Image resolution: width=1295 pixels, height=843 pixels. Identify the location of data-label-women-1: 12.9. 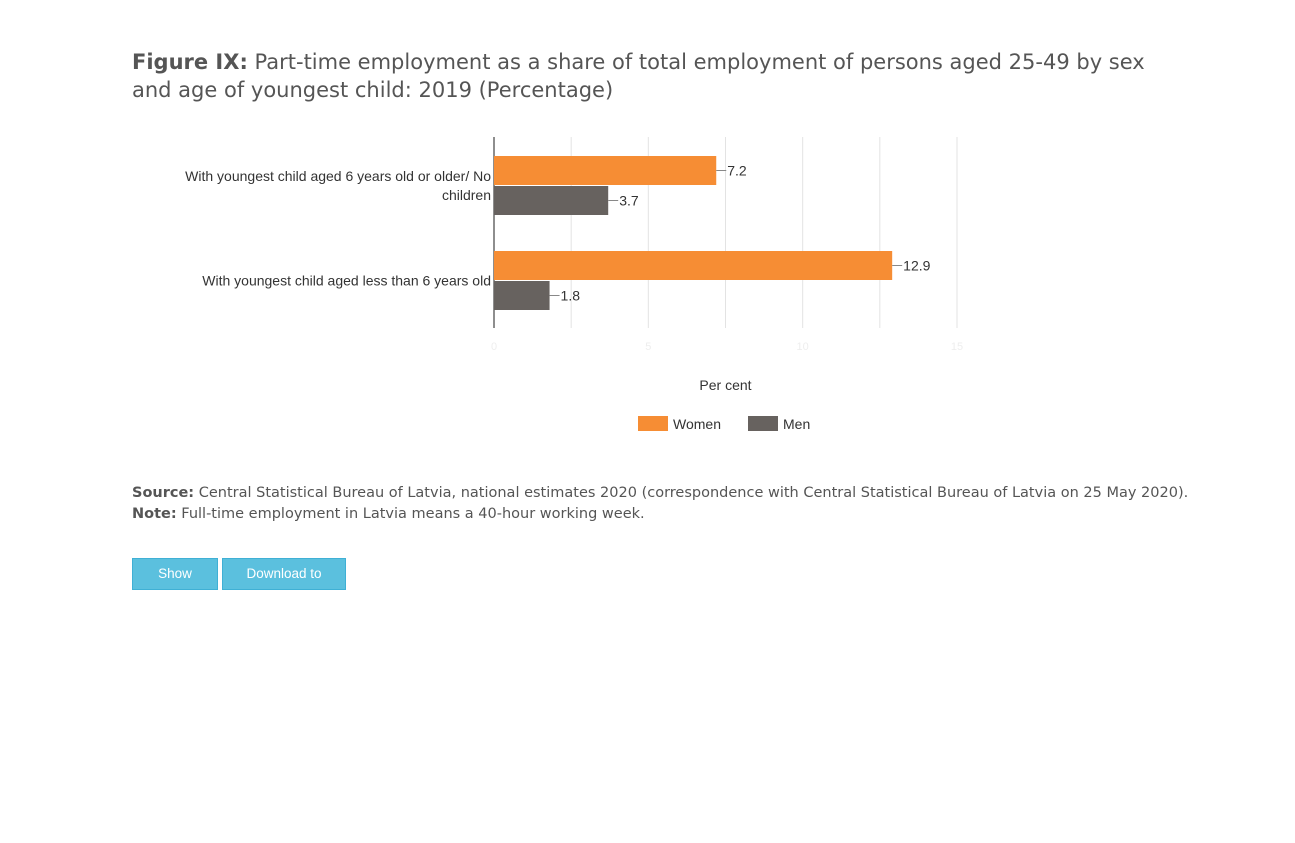
(916, 266).